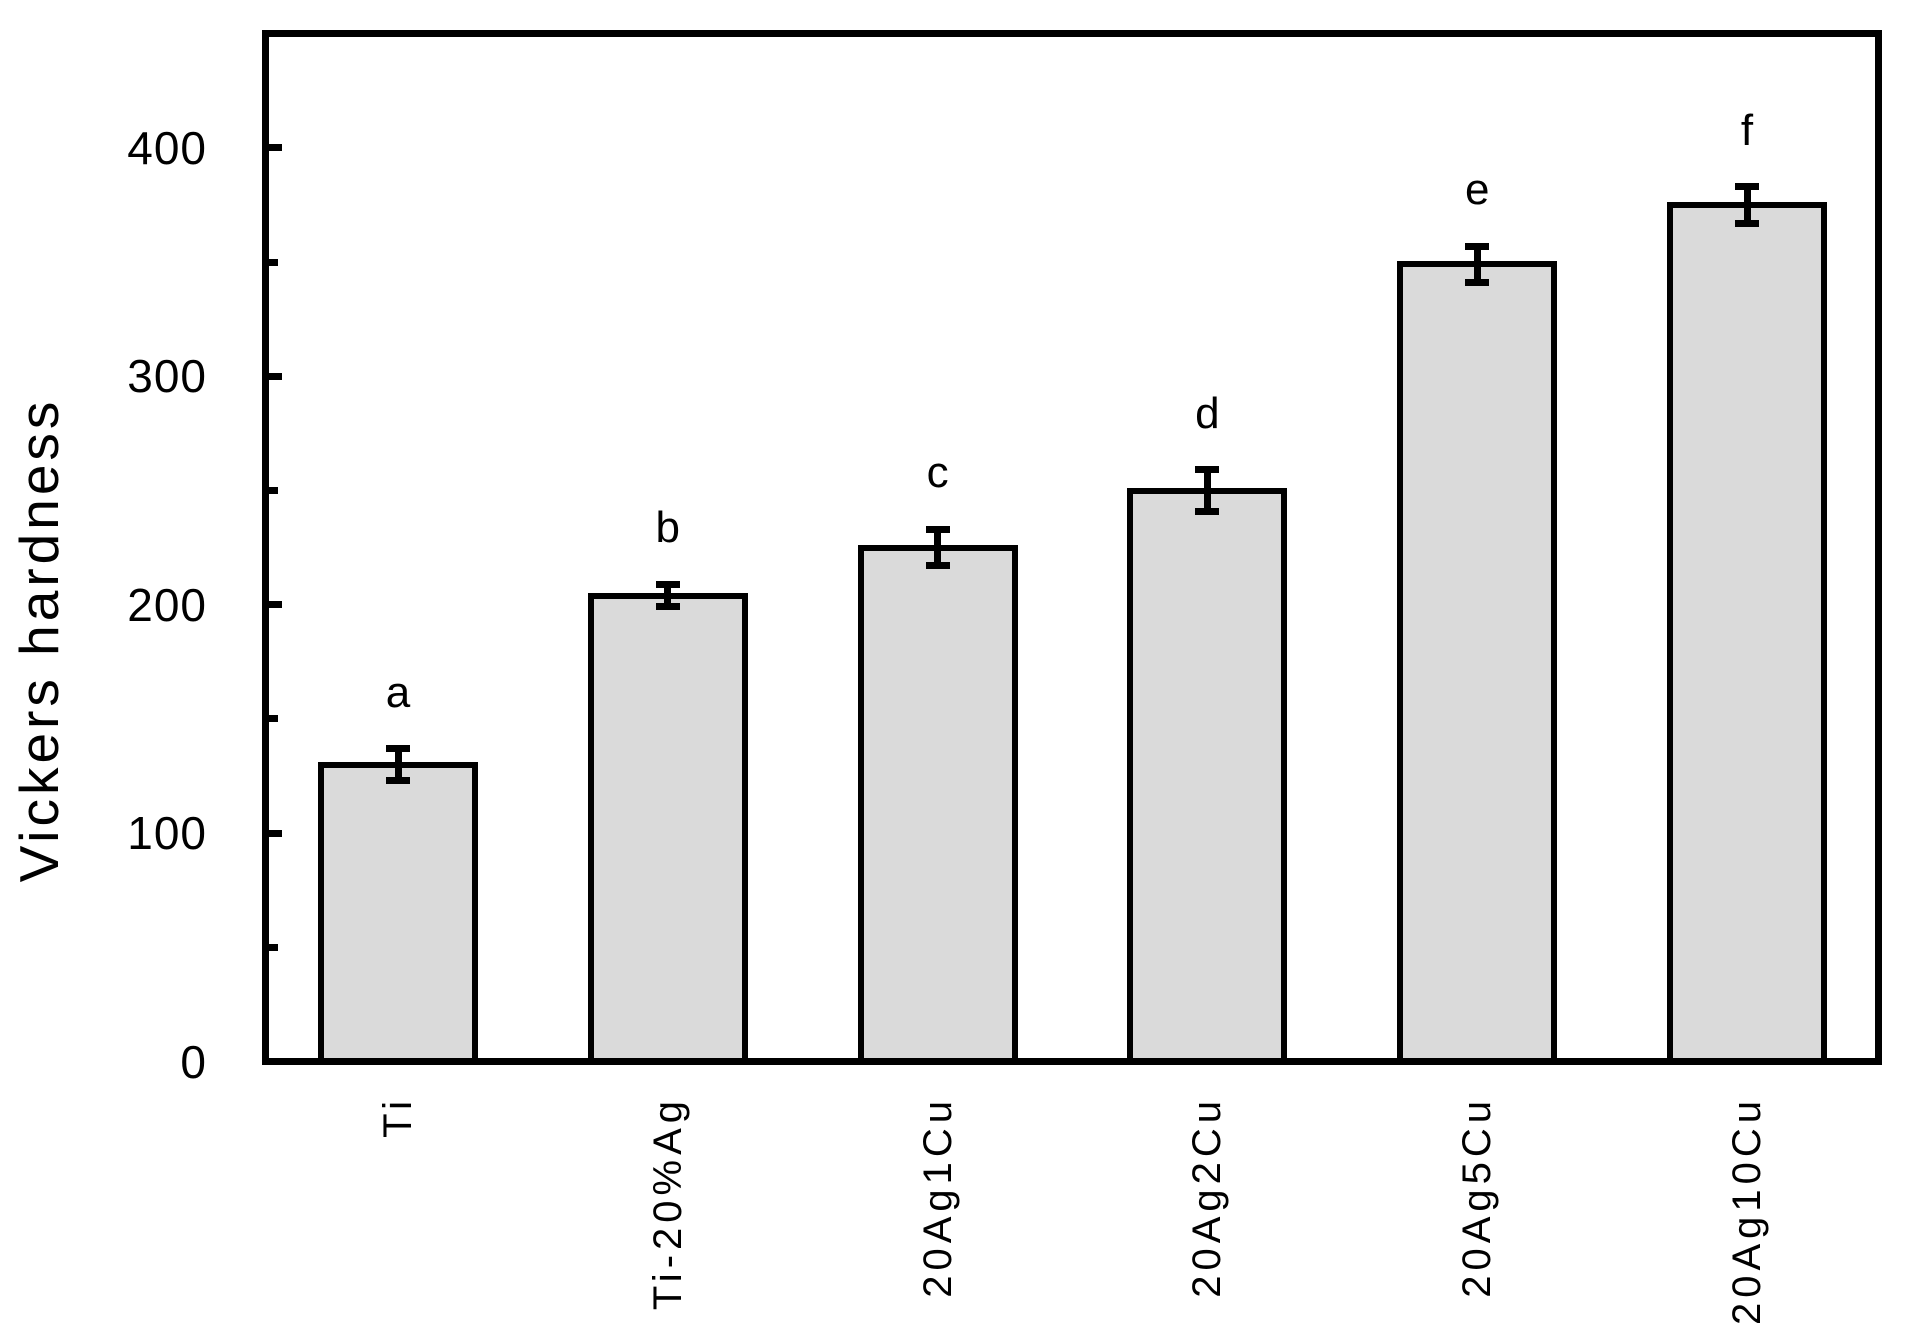 The image size is (1910, 1344). I want to click on bar-Ti, so click(398, 912).